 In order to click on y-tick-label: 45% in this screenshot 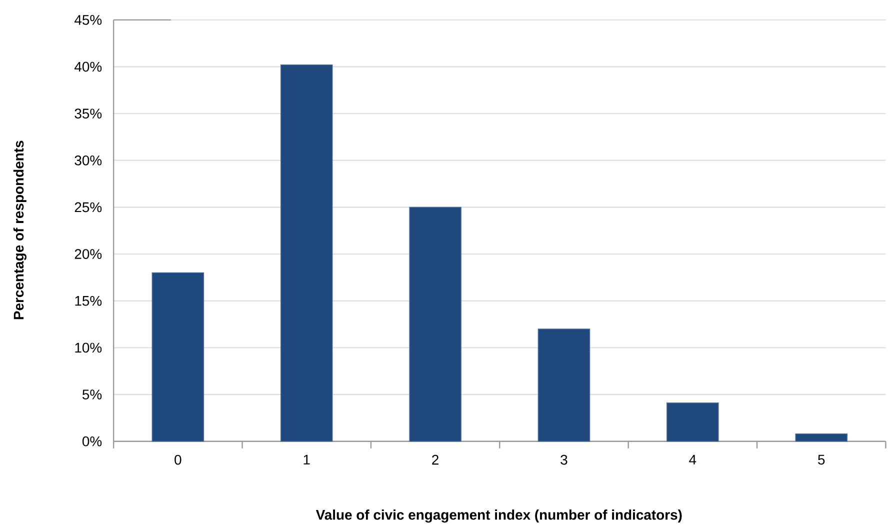, I will do `click(88, 20)`.